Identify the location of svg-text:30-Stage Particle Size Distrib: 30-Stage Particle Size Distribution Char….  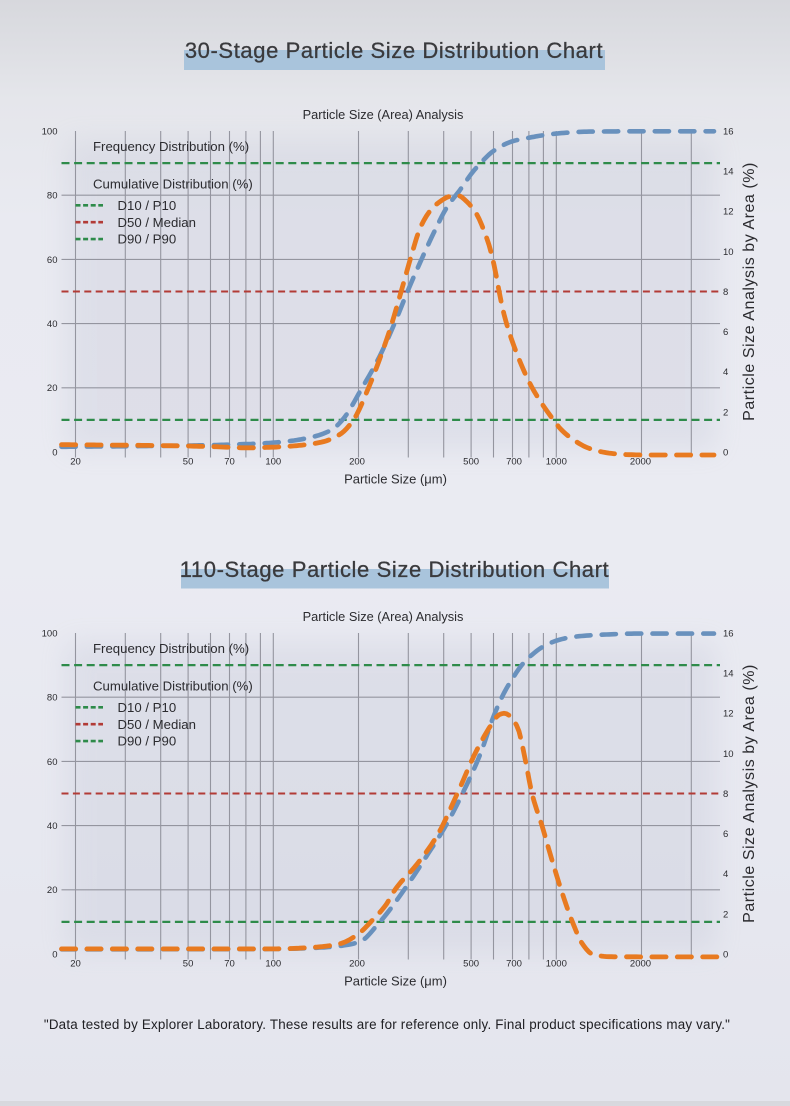
(394, 50).